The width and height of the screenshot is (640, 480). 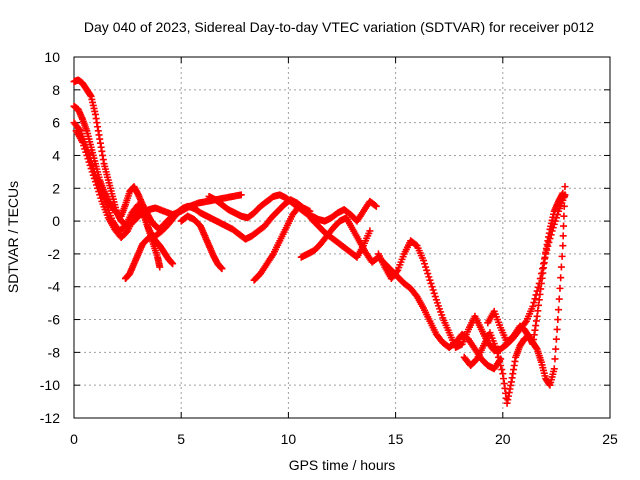 I want to click on y-tick-label: 8, so click(x=56, y=90).